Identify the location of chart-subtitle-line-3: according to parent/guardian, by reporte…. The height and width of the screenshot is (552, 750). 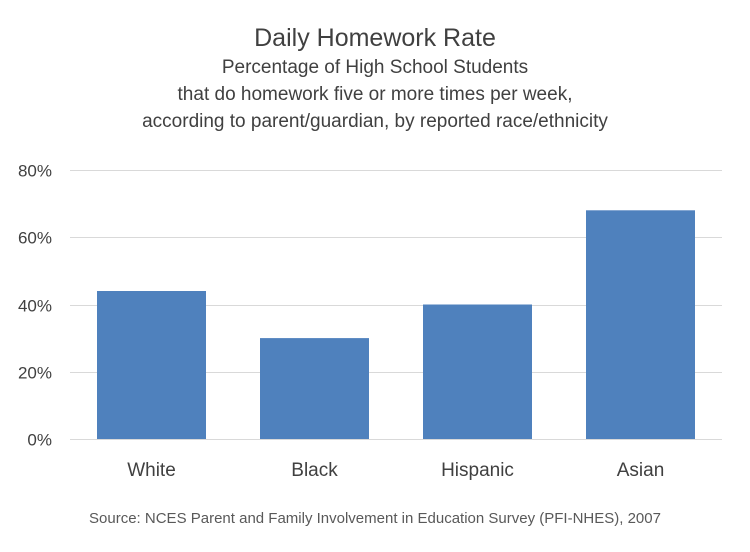
(375, 121).